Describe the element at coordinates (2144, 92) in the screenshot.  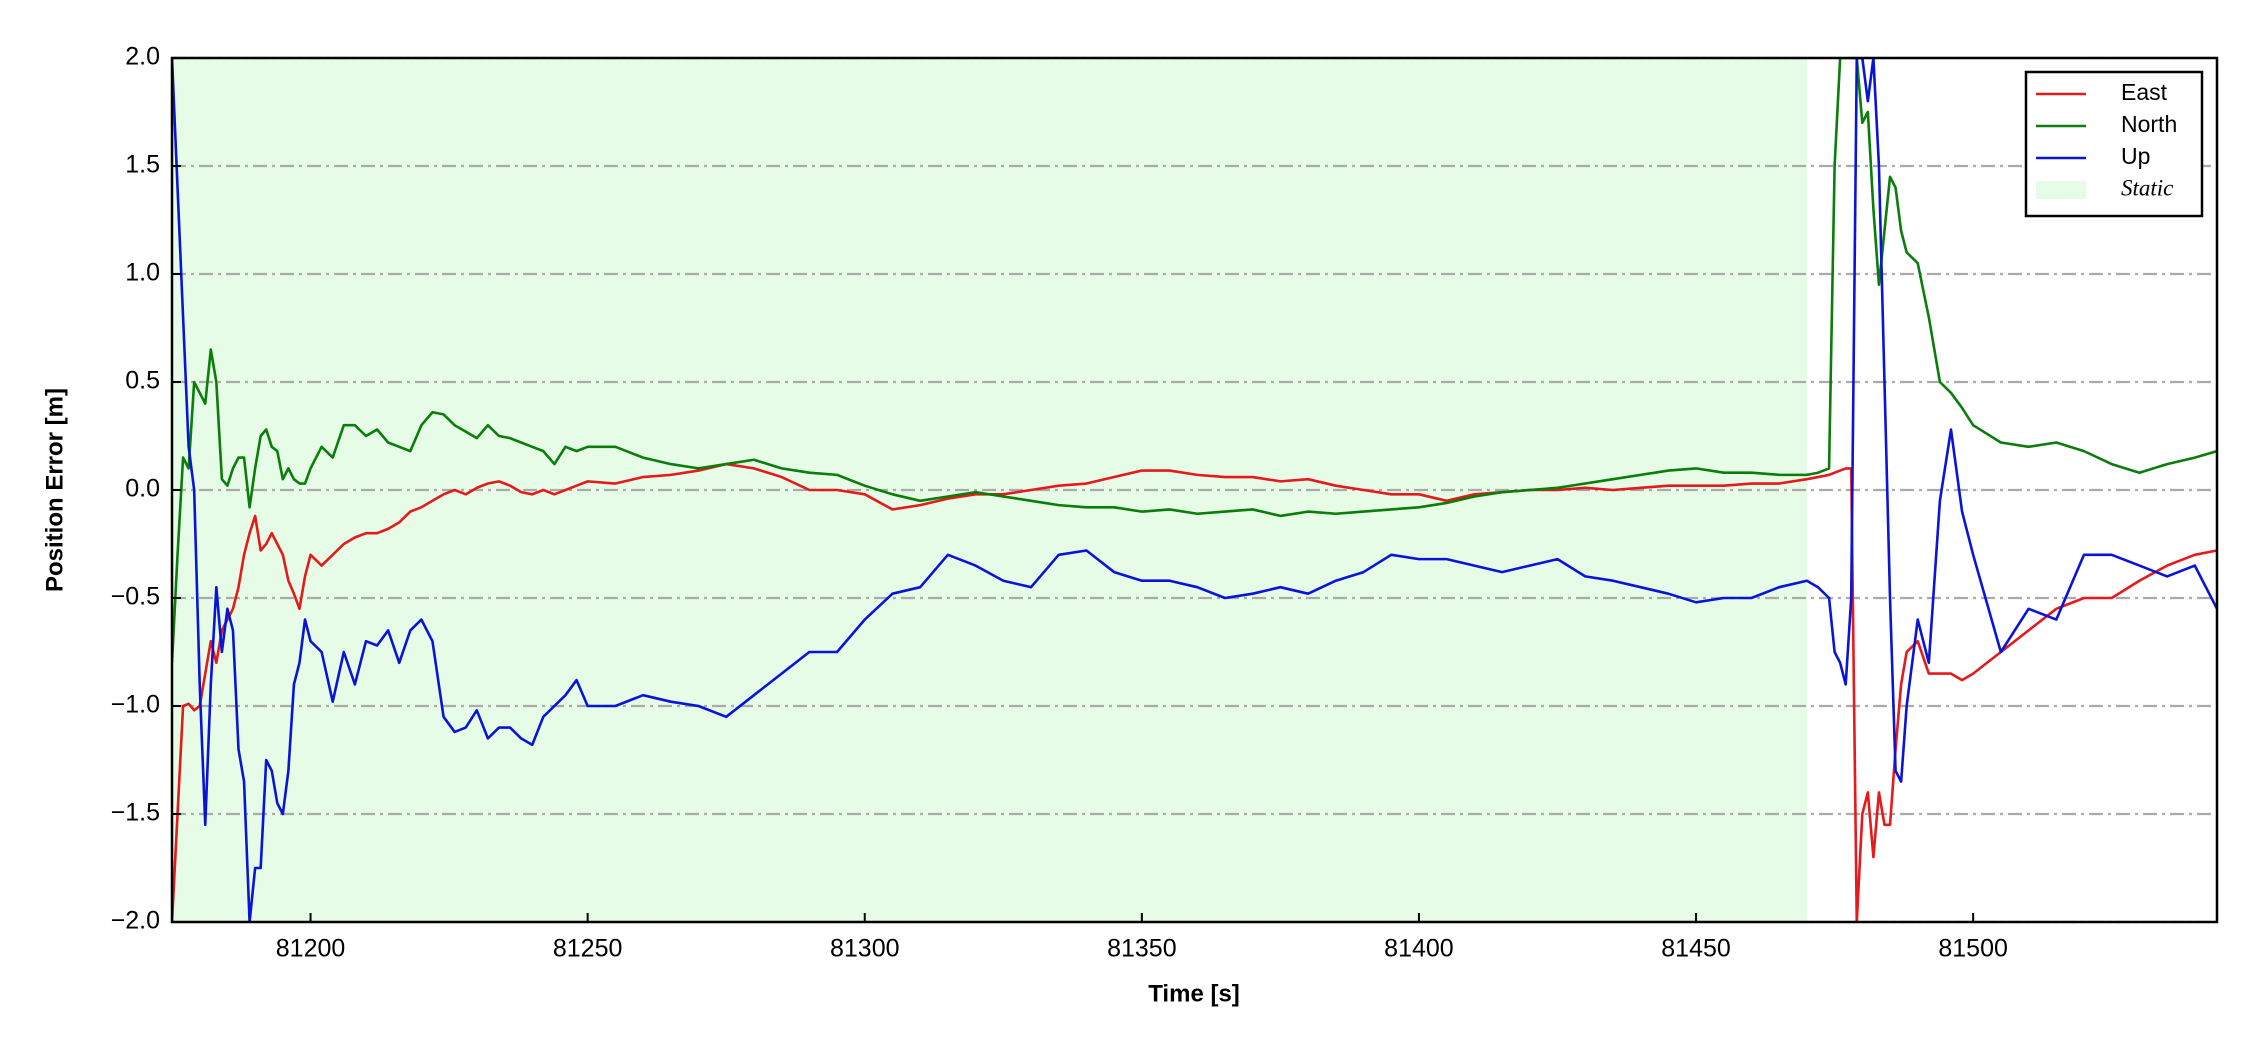
I see `legend-label: East` at that location.